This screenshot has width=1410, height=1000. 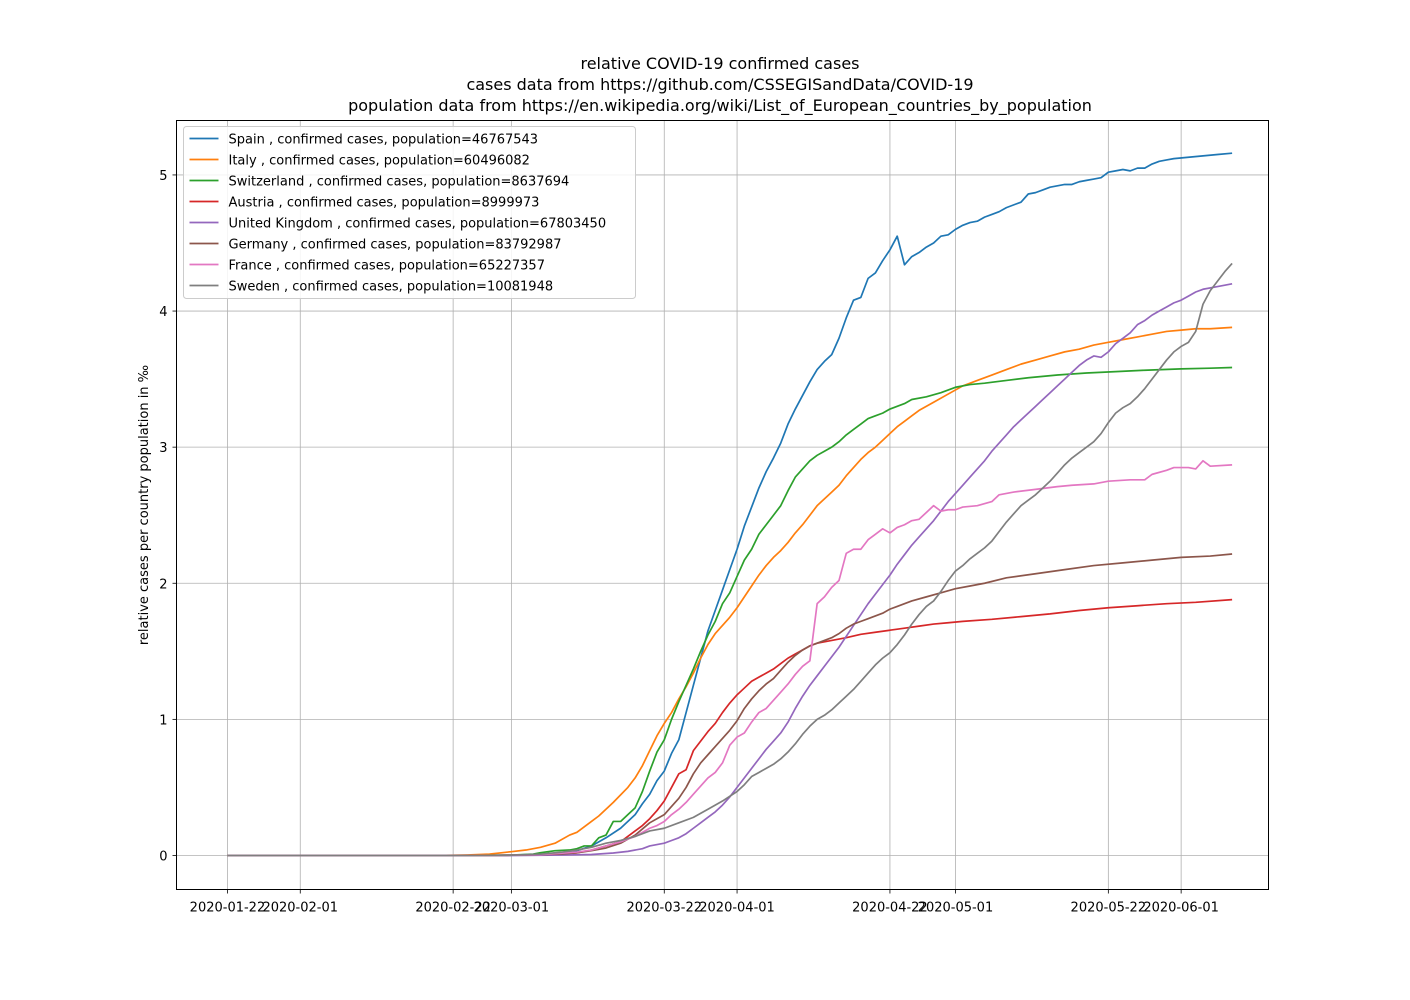 What do you see at coordinates (168, 516) in the screenshot?
I see `y-axis: 0 1 2 3 4 5` at bounding box center [168, 516].